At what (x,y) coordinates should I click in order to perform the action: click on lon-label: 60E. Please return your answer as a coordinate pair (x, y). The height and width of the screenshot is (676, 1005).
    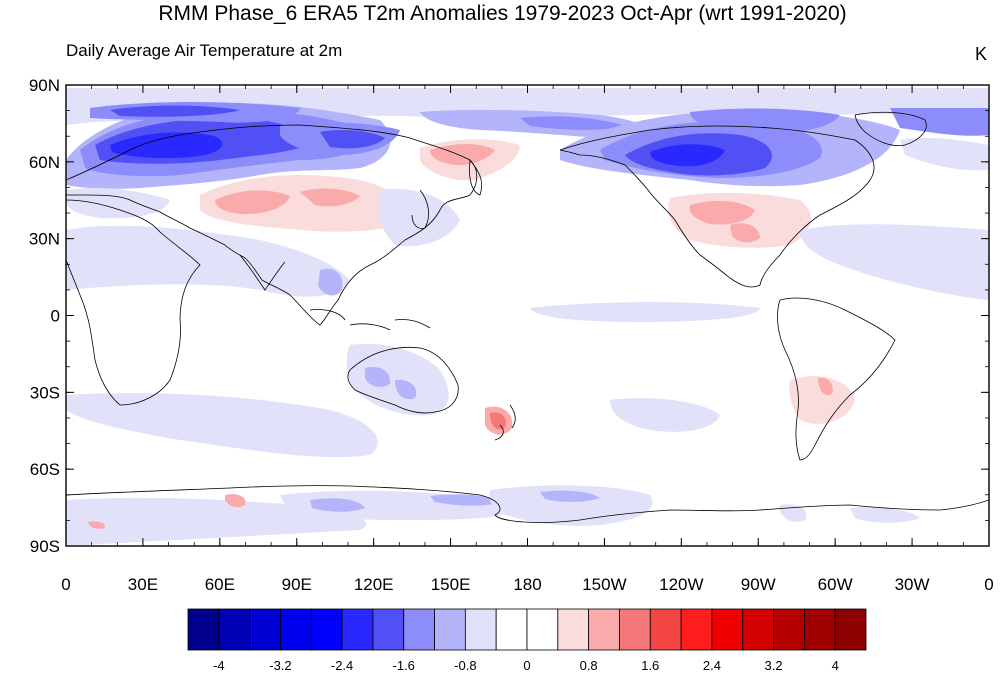
    Looking at the image, I should click on (220, 584).